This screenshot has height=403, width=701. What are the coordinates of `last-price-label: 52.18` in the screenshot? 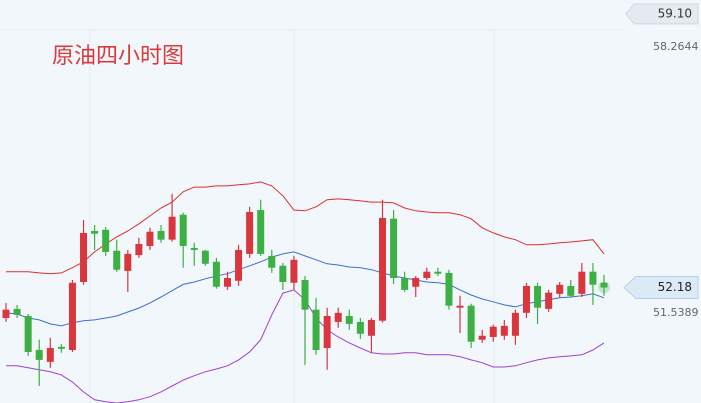 It's located at (675, 287).